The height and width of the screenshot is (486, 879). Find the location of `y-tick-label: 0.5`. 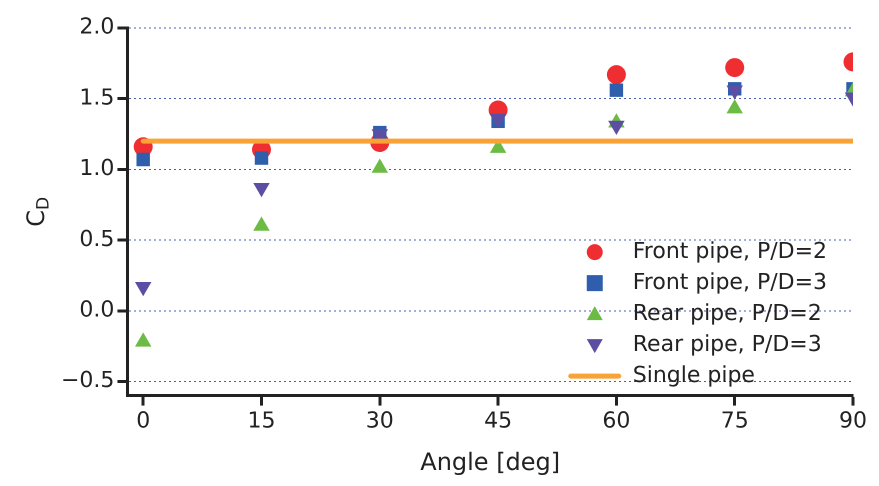

y-tick-label: 0.5 is located at coordinates (96, 239).